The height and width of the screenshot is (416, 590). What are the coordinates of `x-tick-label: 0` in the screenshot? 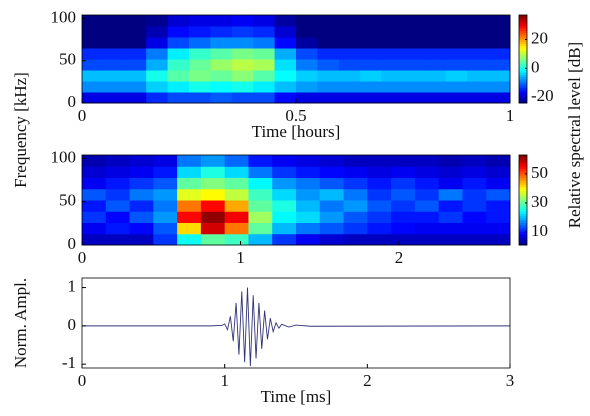 It's located at (82, 257).